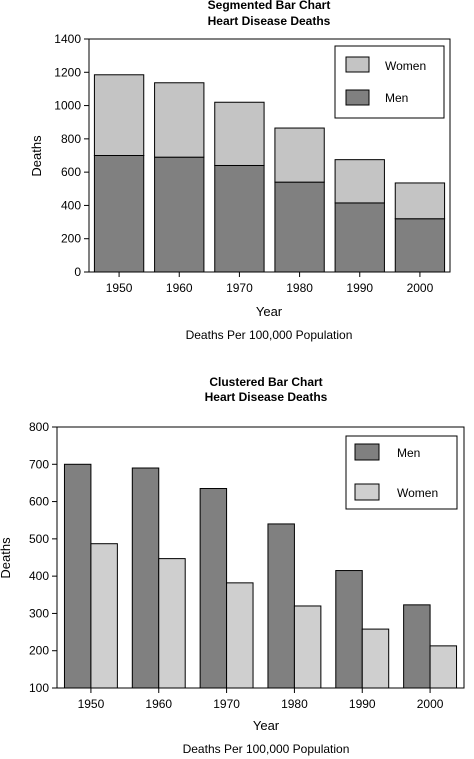  I want to click on chart2-y-tick-label: 600, so click(39, 502).